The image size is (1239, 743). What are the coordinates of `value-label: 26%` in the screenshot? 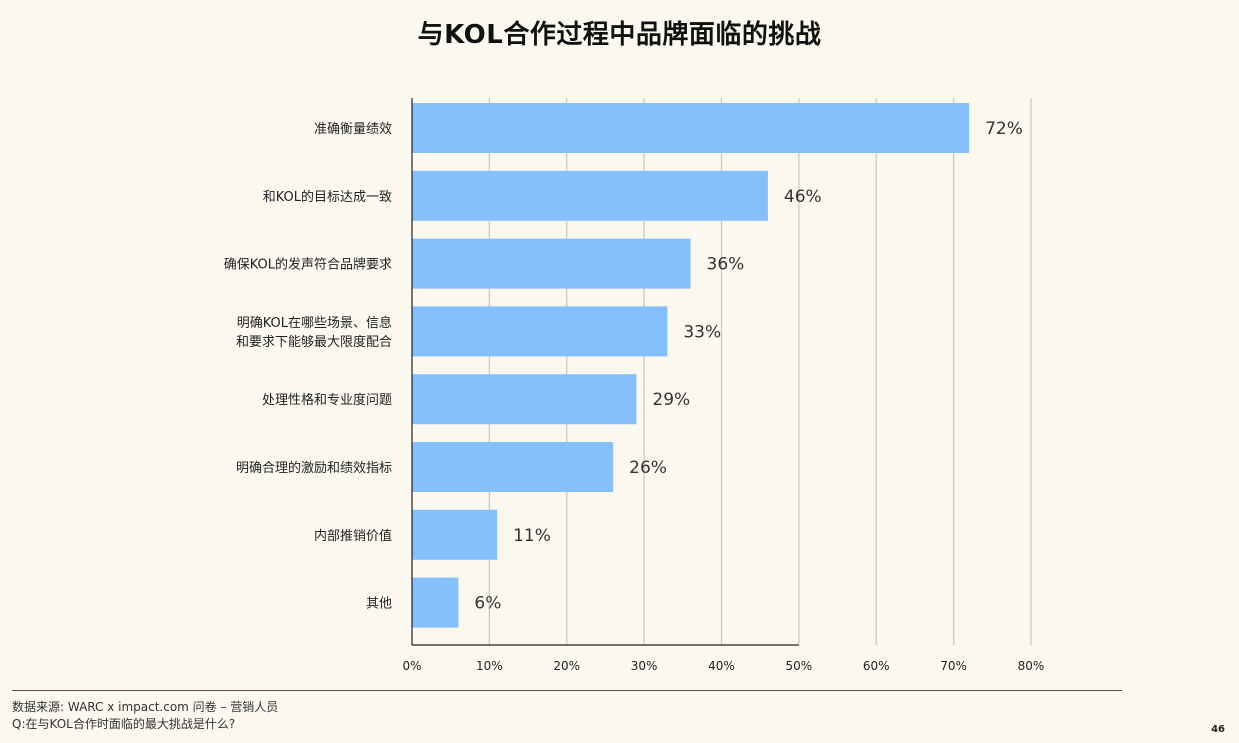 It's located at (648, 468).